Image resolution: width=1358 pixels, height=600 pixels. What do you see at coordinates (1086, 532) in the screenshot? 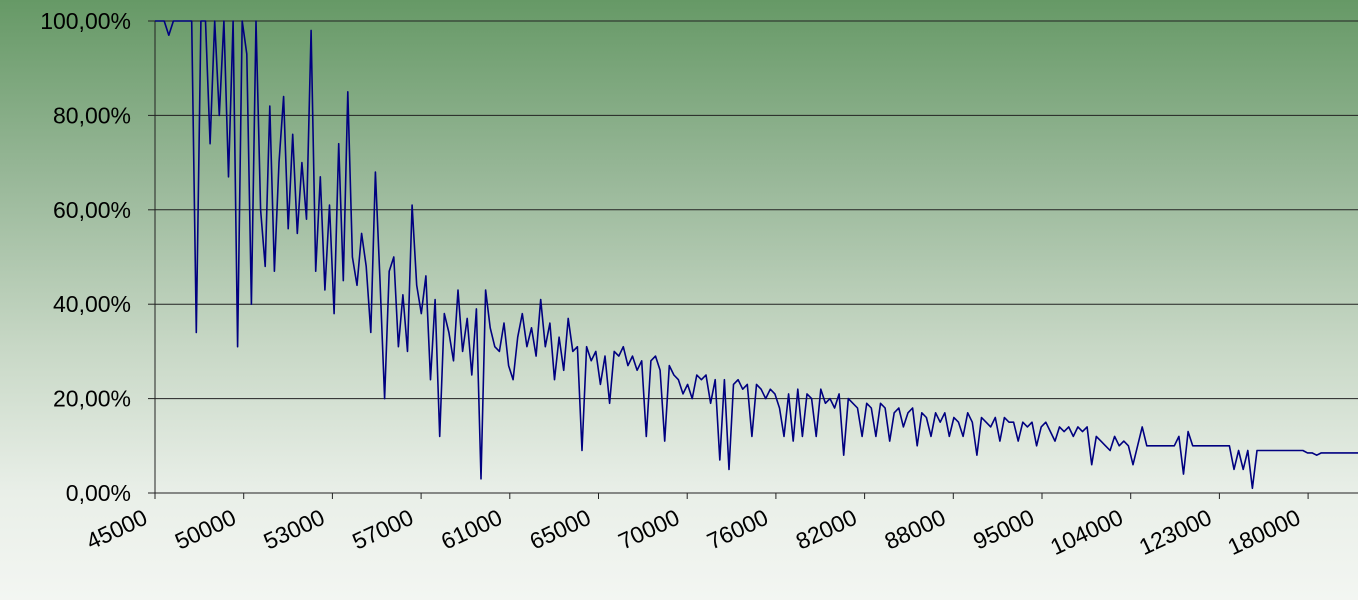
I see `x-tick-label-11: 104000` at bounding box center [1086, 532].